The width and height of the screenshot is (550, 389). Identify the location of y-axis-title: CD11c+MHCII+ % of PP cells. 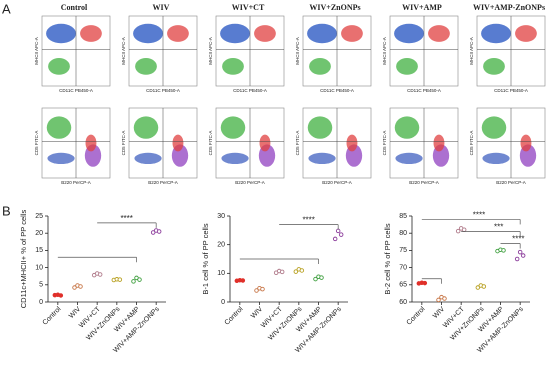
(23, 259).